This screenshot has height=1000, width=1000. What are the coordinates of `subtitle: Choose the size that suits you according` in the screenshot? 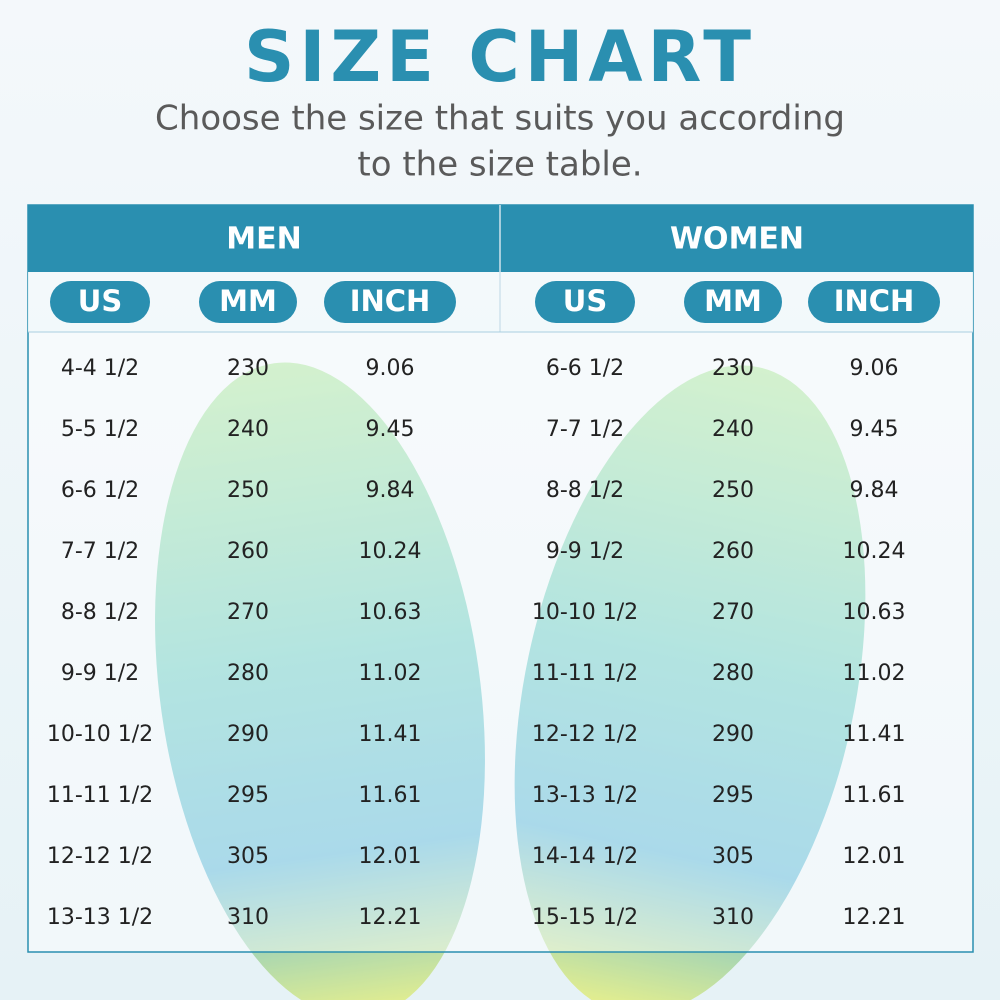 It's located at (500, 119).